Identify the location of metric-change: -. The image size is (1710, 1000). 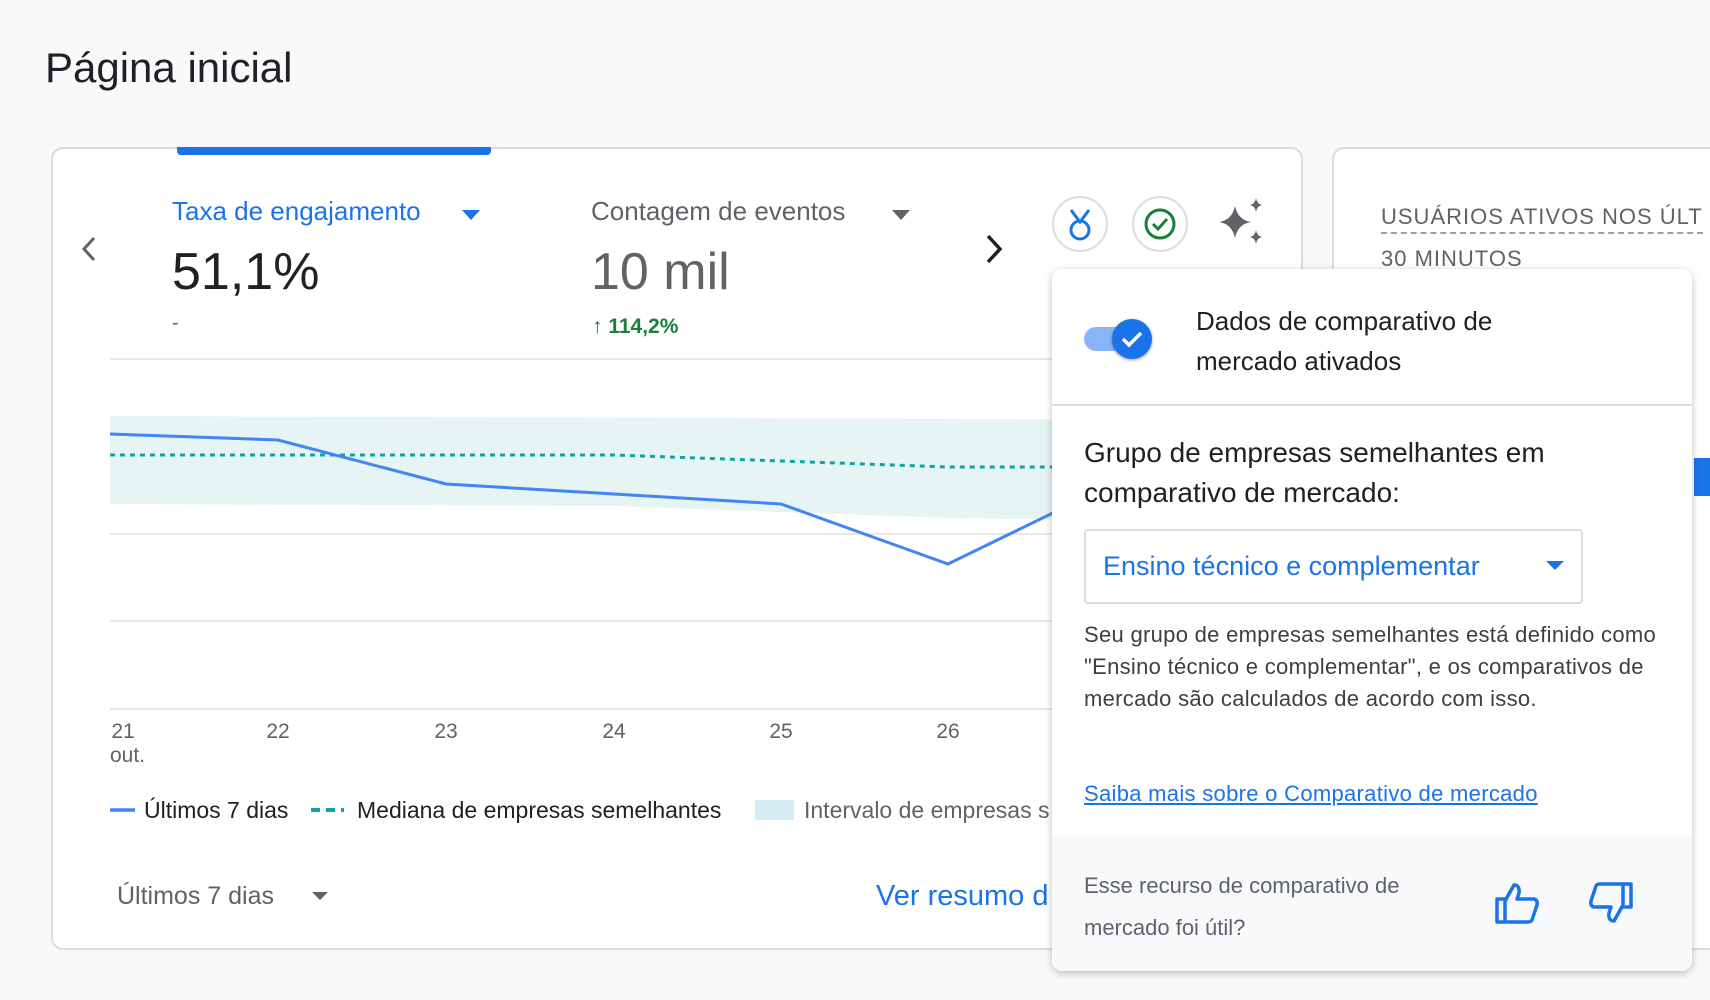
(175, 323).